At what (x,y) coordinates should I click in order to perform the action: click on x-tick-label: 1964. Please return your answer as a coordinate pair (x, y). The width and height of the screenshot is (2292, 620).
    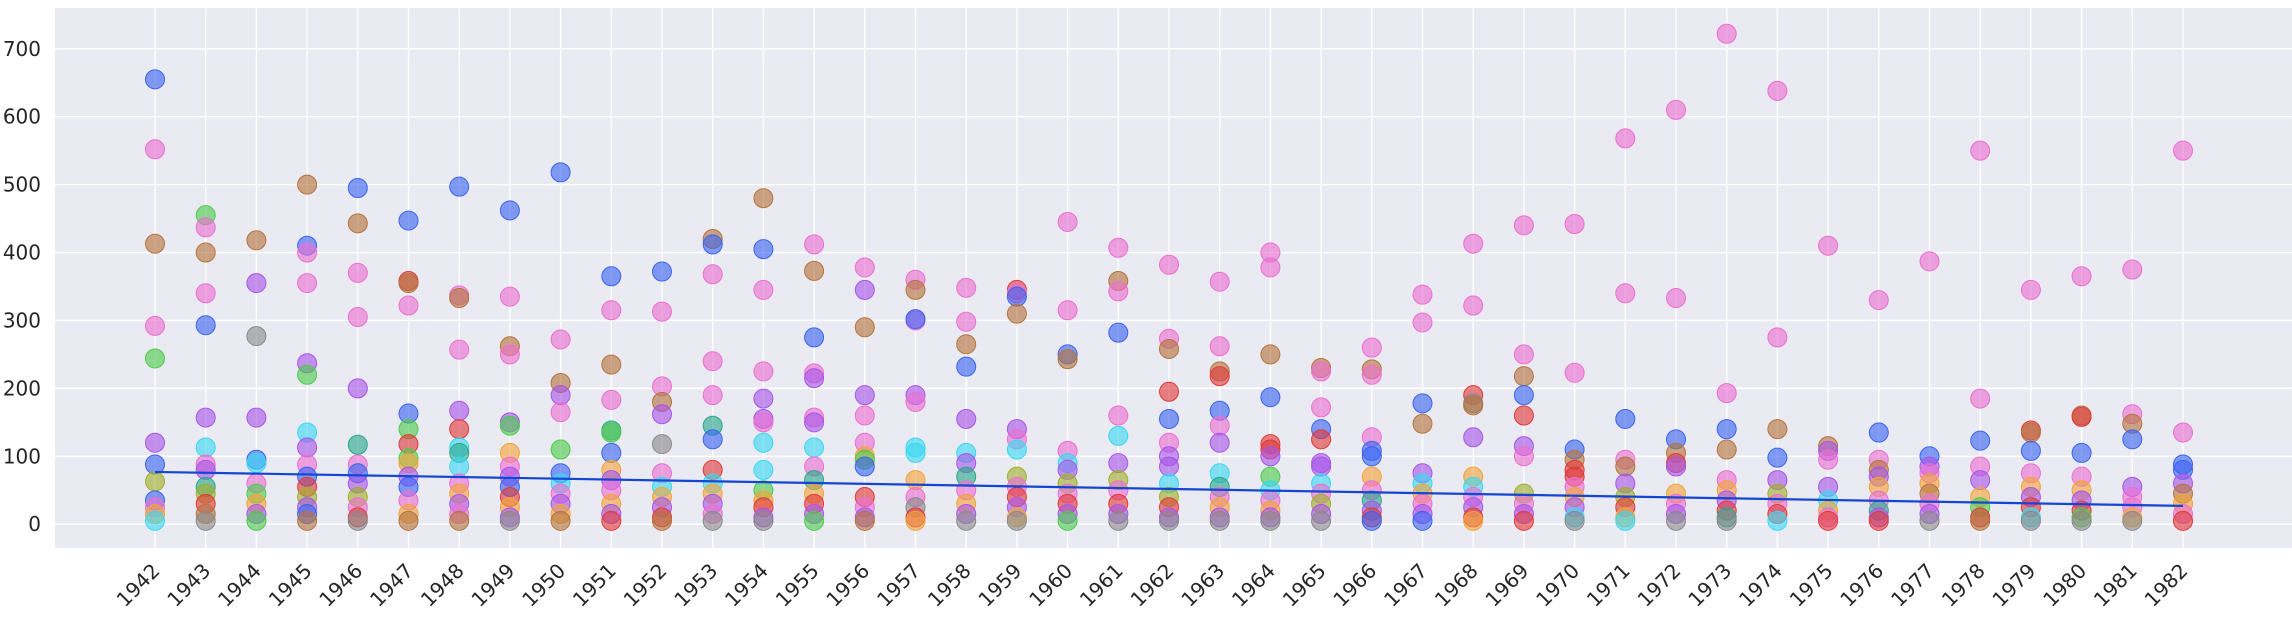
    Looking at the image, I should click on (1253, 585).